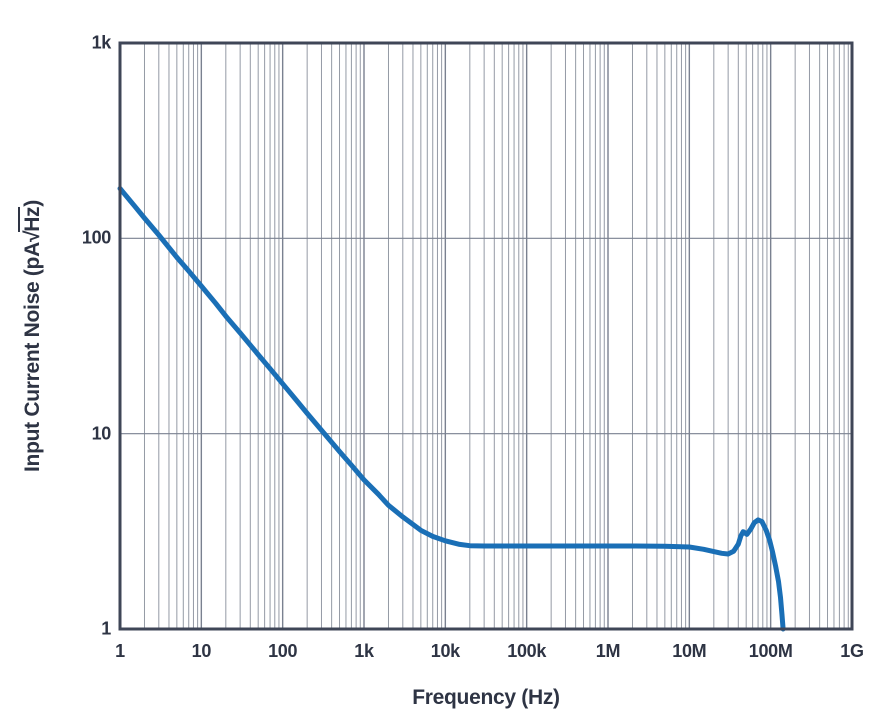  I want to click on y-axis-title: Input Current Noise (pA√Hz), so click(31, 336).